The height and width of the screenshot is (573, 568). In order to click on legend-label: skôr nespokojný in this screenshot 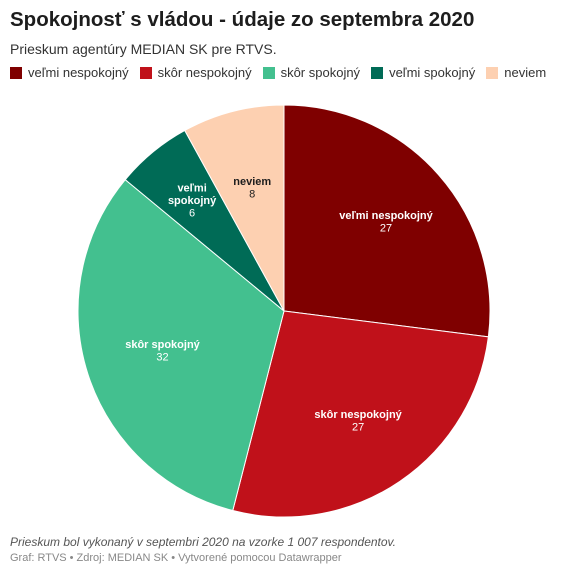, I will do `click(204, 72)`.